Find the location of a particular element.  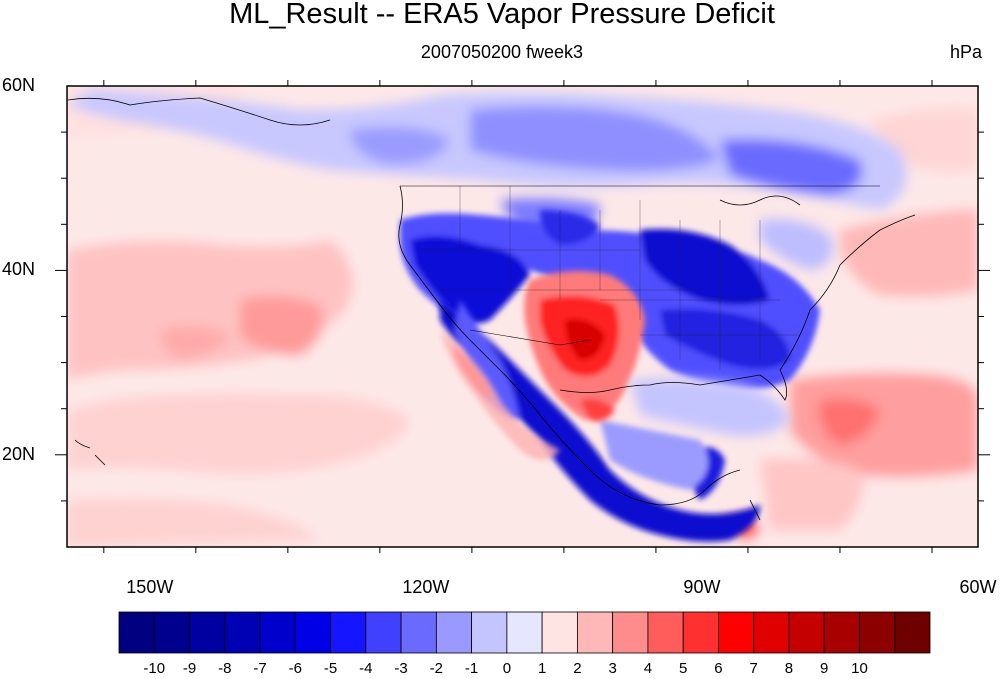

colorbar-tick-label: 5 is located at coordinates (683, 668).